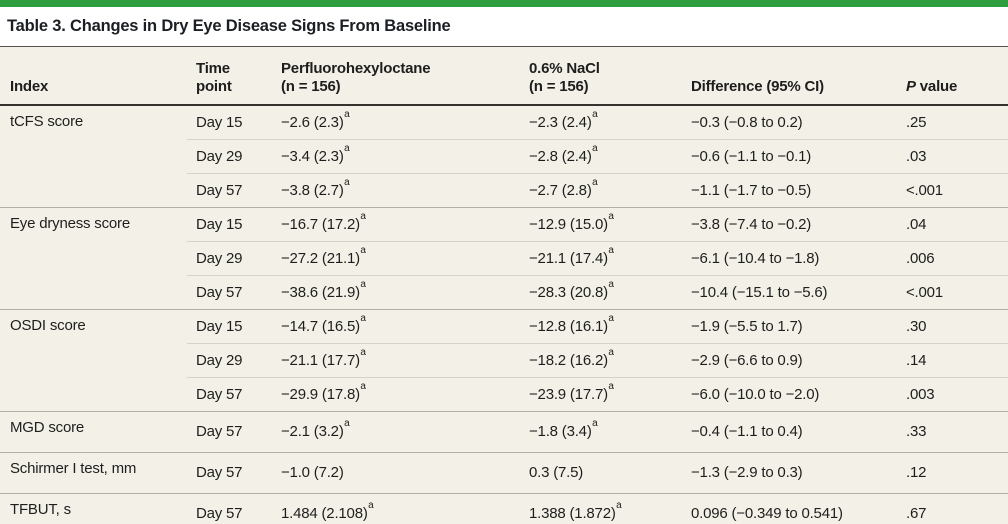 The image size is (1008, 524). I want to click on perfluorohexyloctane-value-cell: −29.9 (17.8)a, so click(396, 394).